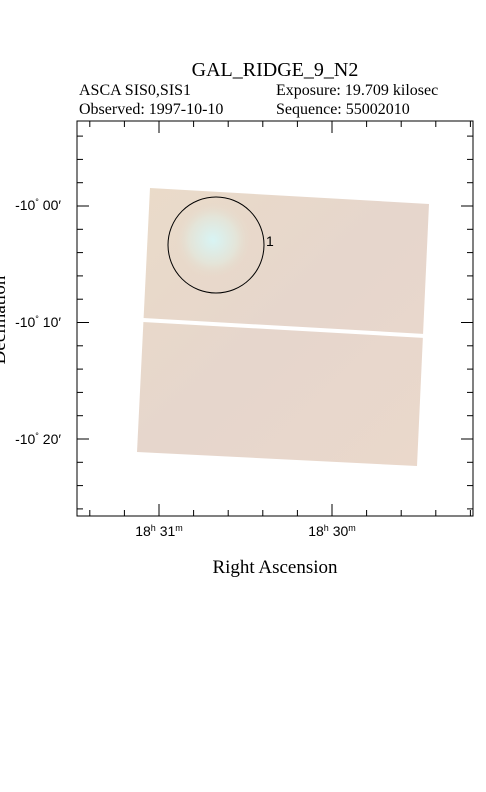 The height and width of the screenshot is (792, 486). I want to click on y-tick-label: -10° 00′, so click(38, 205).